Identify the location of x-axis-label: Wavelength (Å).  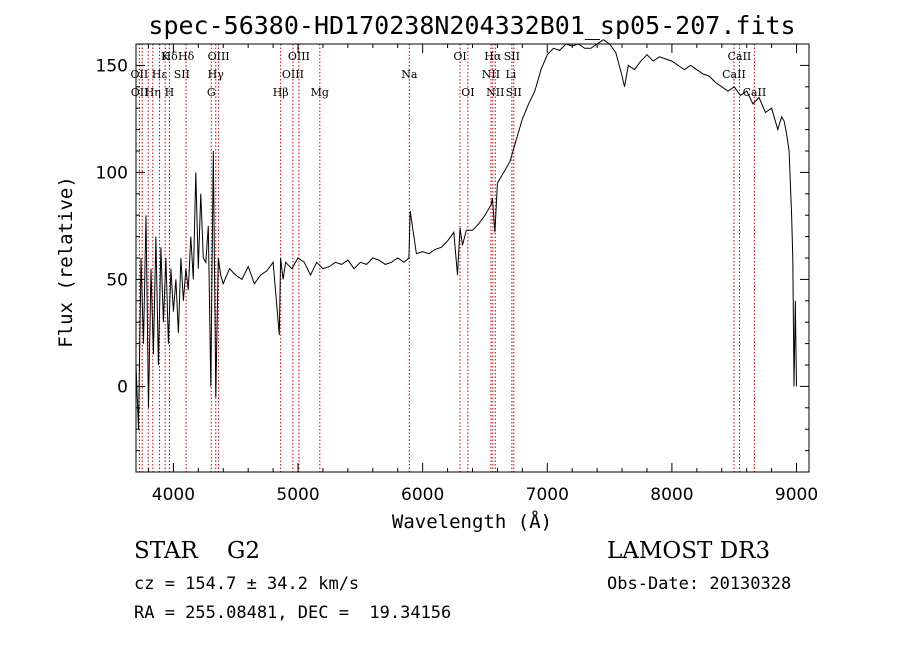
(472, 521).